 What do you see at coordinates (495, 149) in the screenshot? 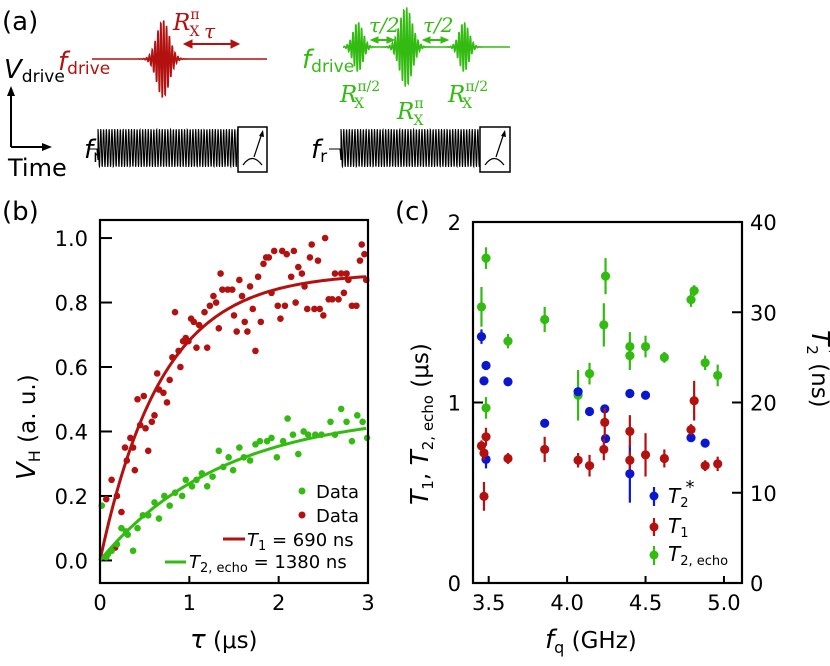
I see `echo-meter-icon` at bounding box center [495, 149].